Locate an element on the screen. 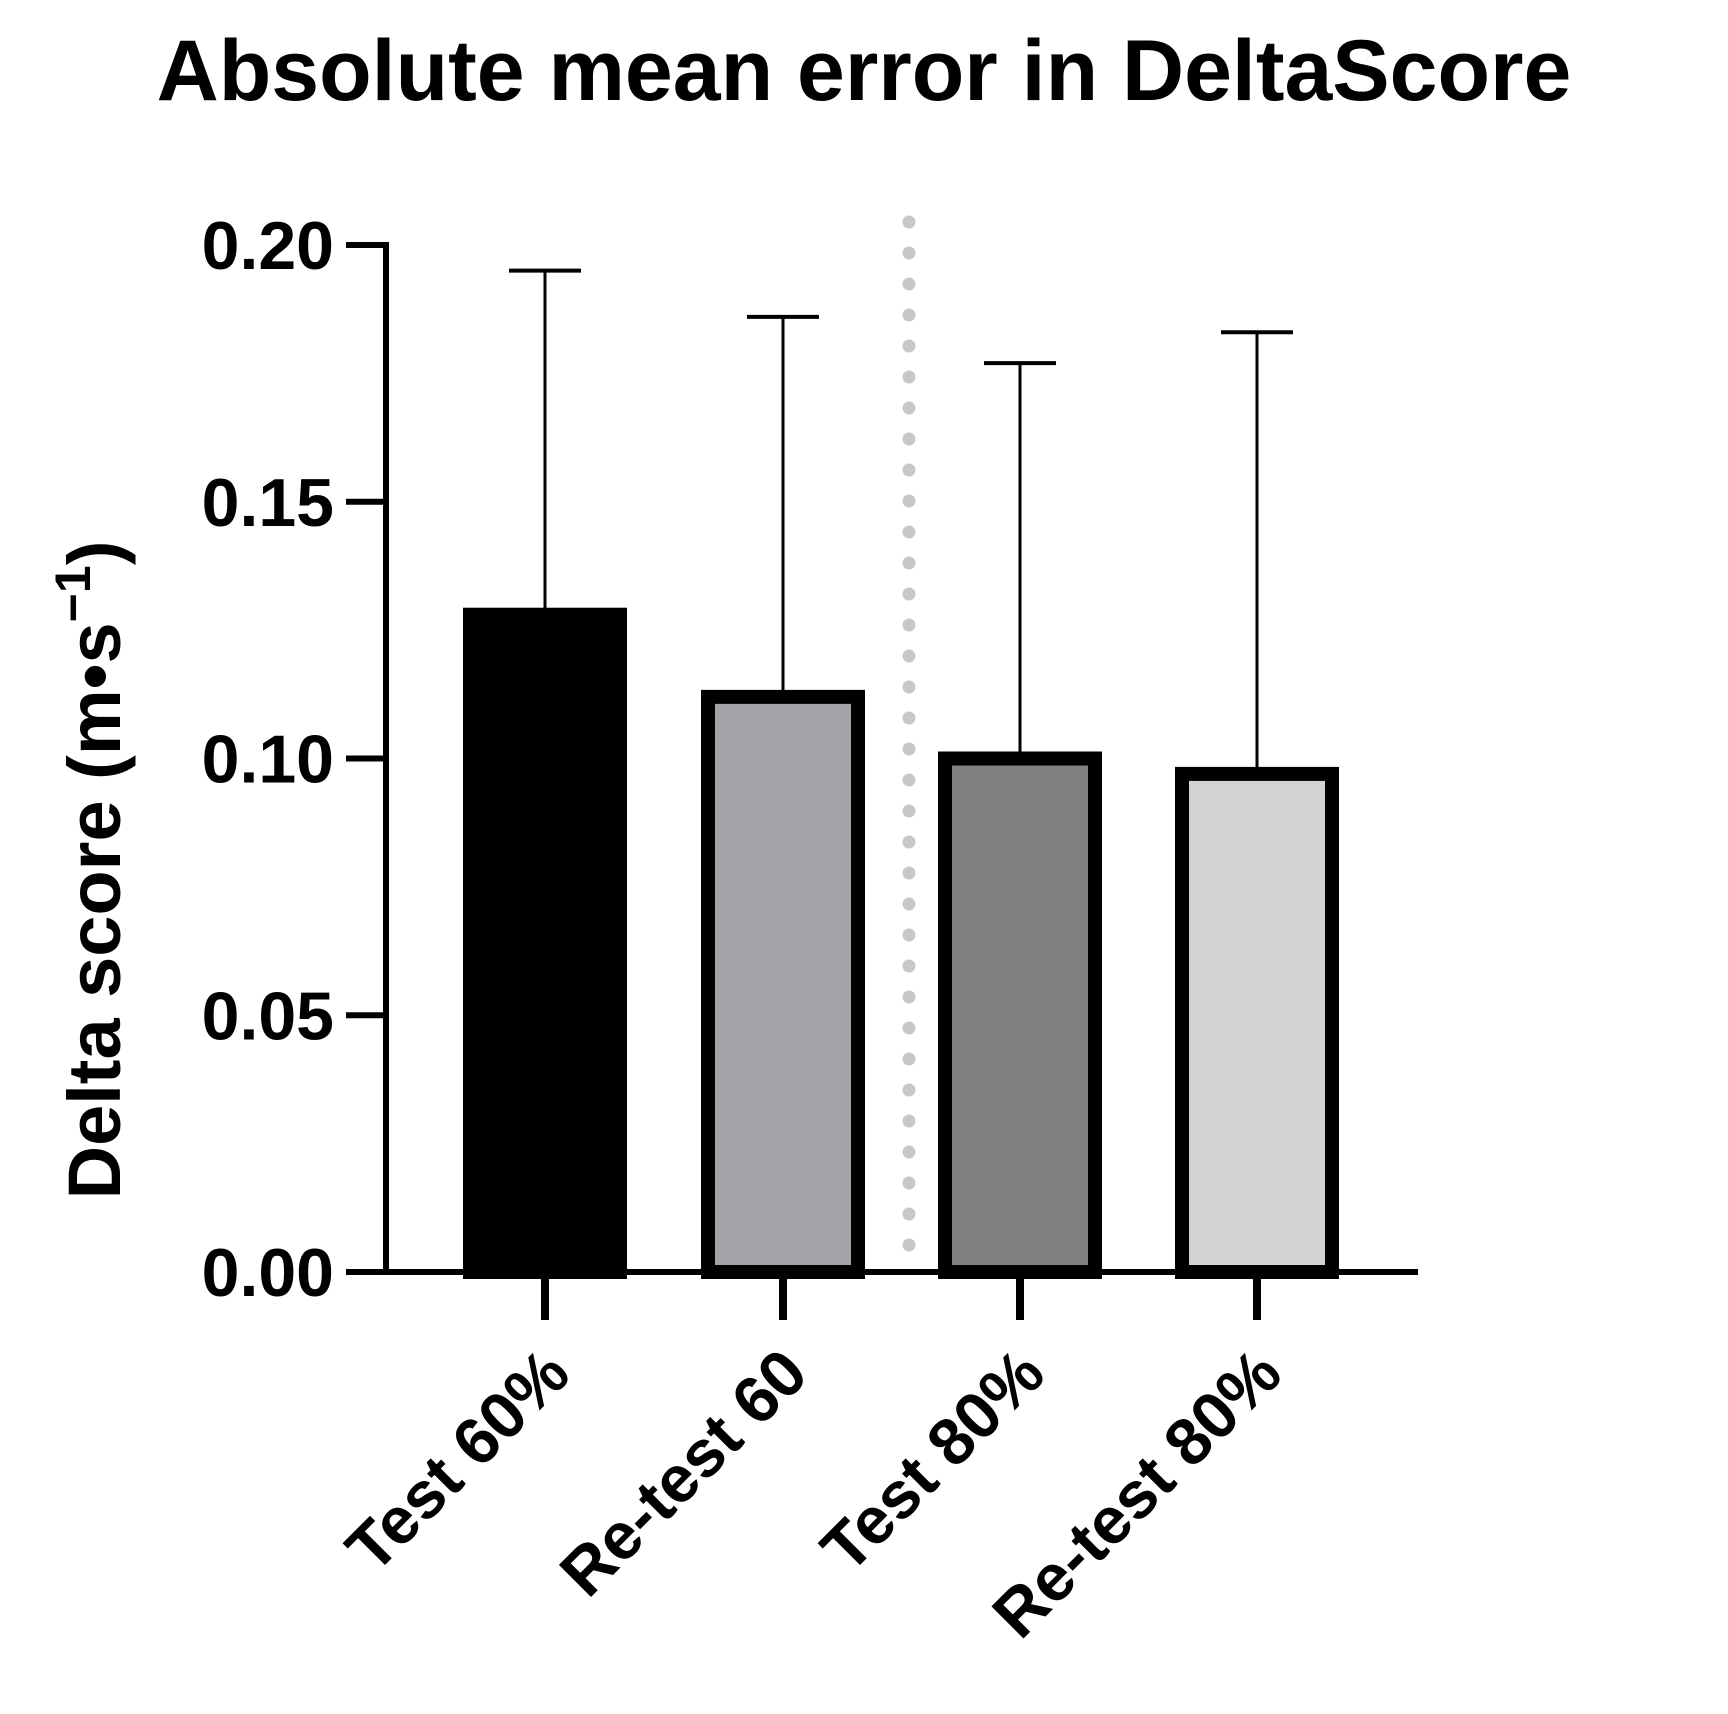  x-tick-label: Test 60% is located at coordinates (457, 1460).